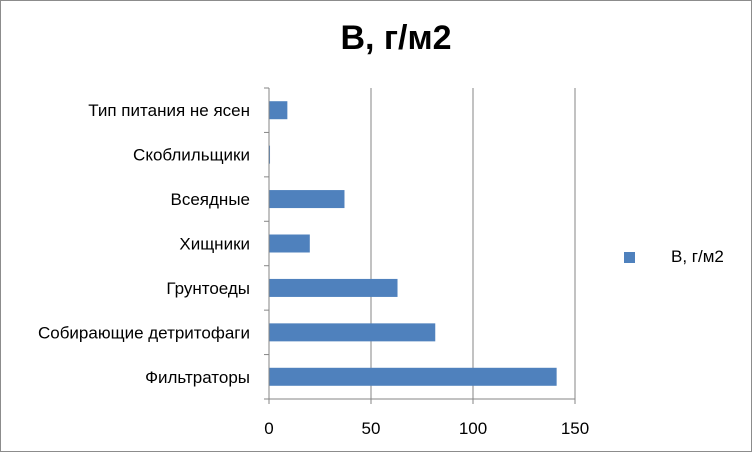  What do you see at coordinates (371, 428) in the screenshot?
I see `x-tick-label: 50` at bounding box center [371, 428].